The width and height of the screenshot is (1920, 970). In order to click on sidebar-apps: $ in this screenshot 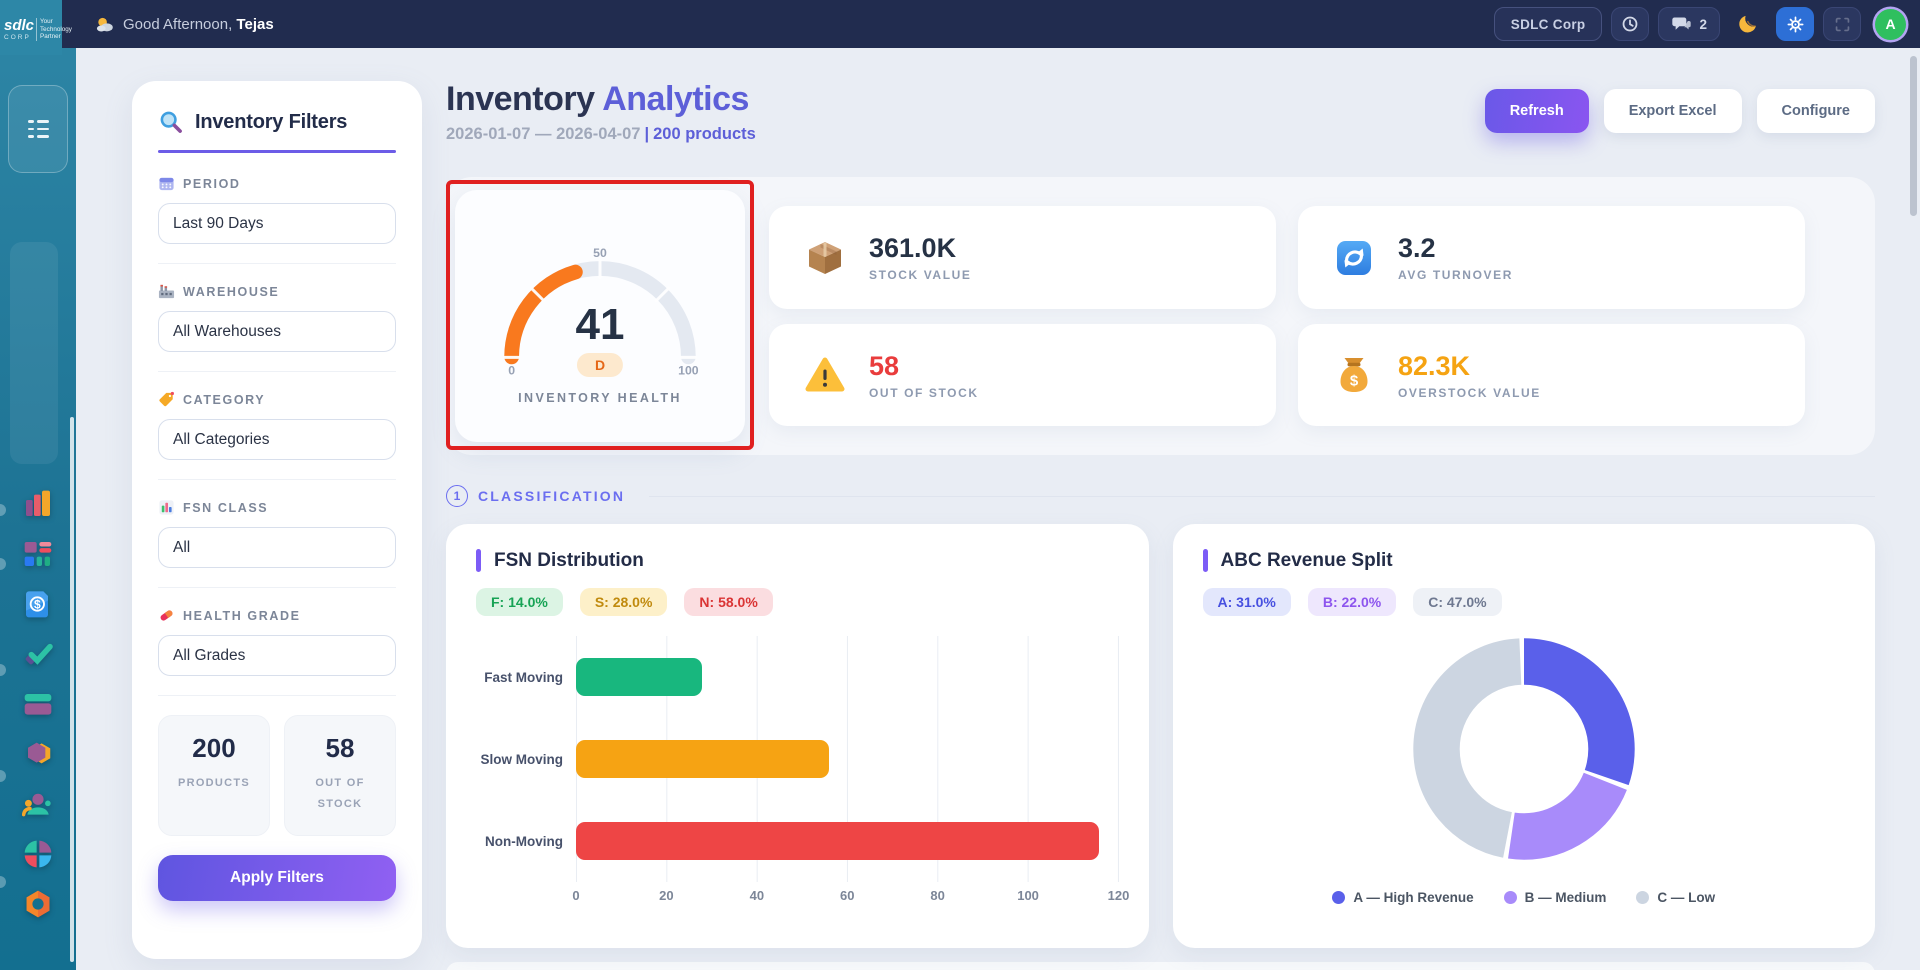, I will do `click(38, 704)`.